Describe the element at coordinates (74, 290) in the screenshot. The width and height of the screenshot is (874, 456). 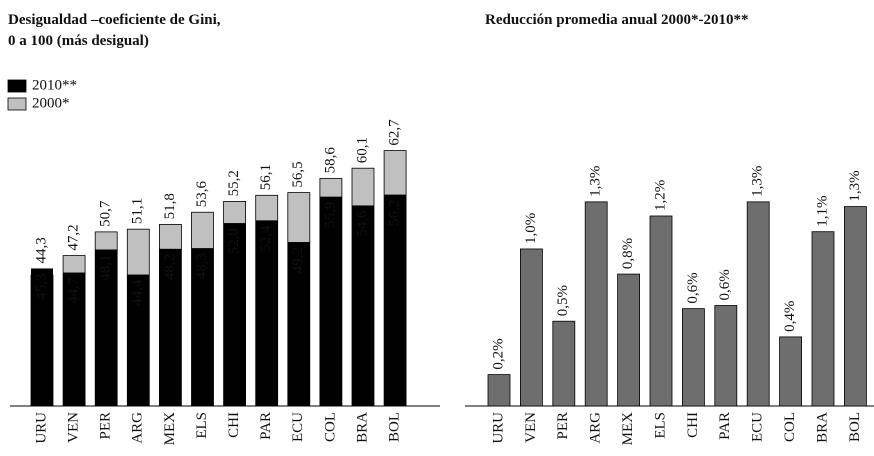
I see `value-label: 44,7` at that location.